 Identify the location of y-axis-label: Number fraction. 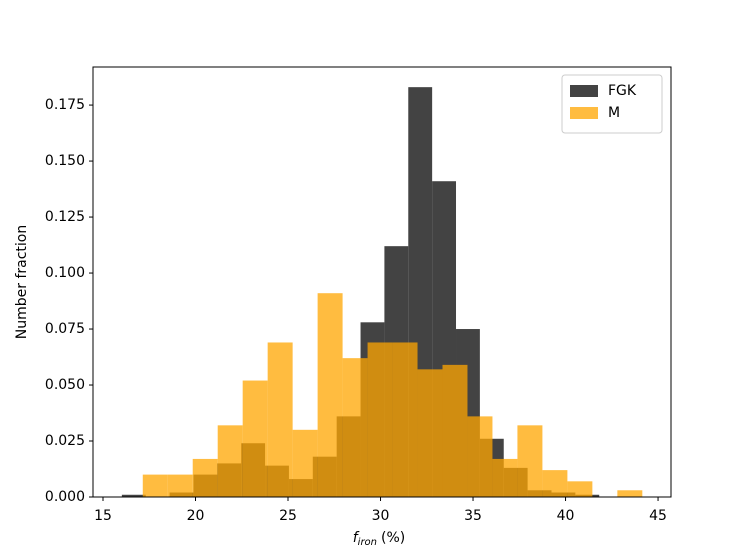
(22, 282).